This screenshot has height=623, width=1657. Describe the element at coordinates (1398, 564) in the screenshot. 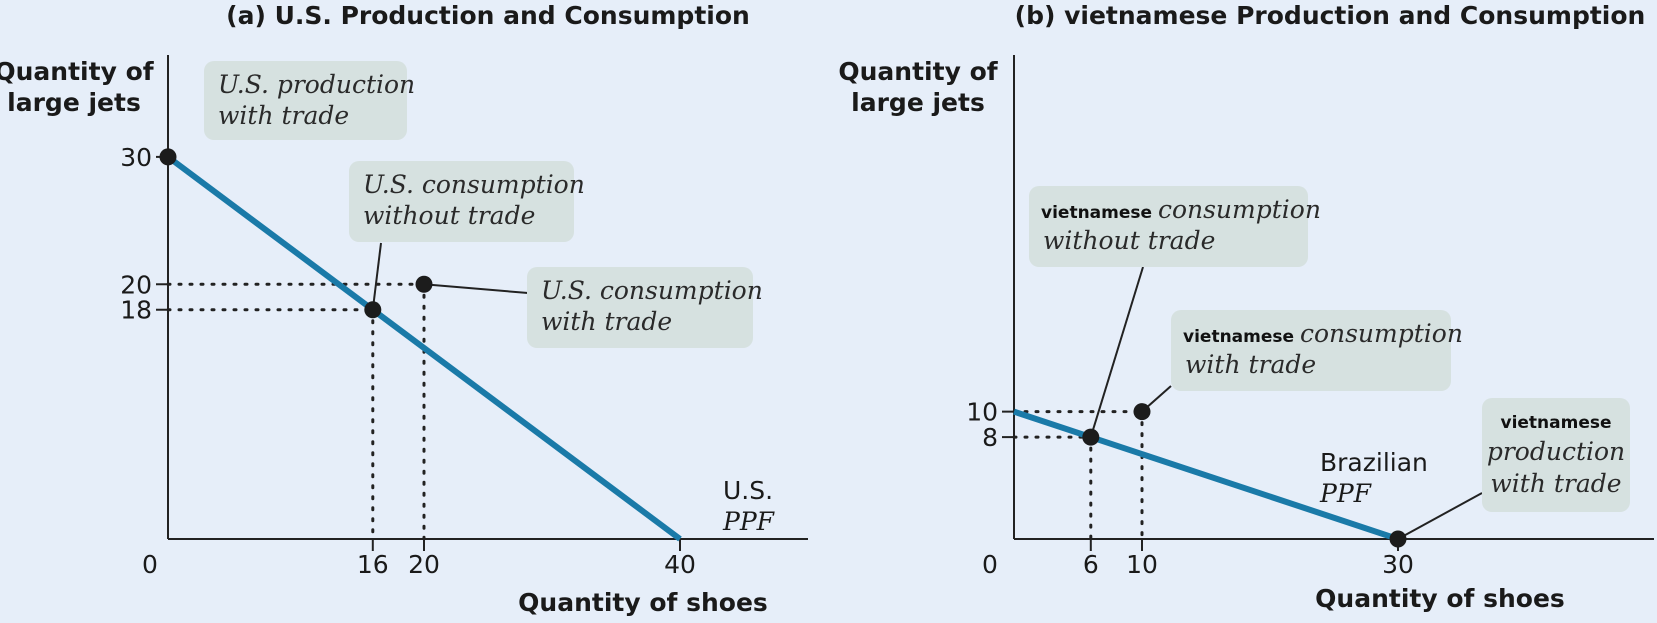

I see `x-tick-label: 30` at that location.